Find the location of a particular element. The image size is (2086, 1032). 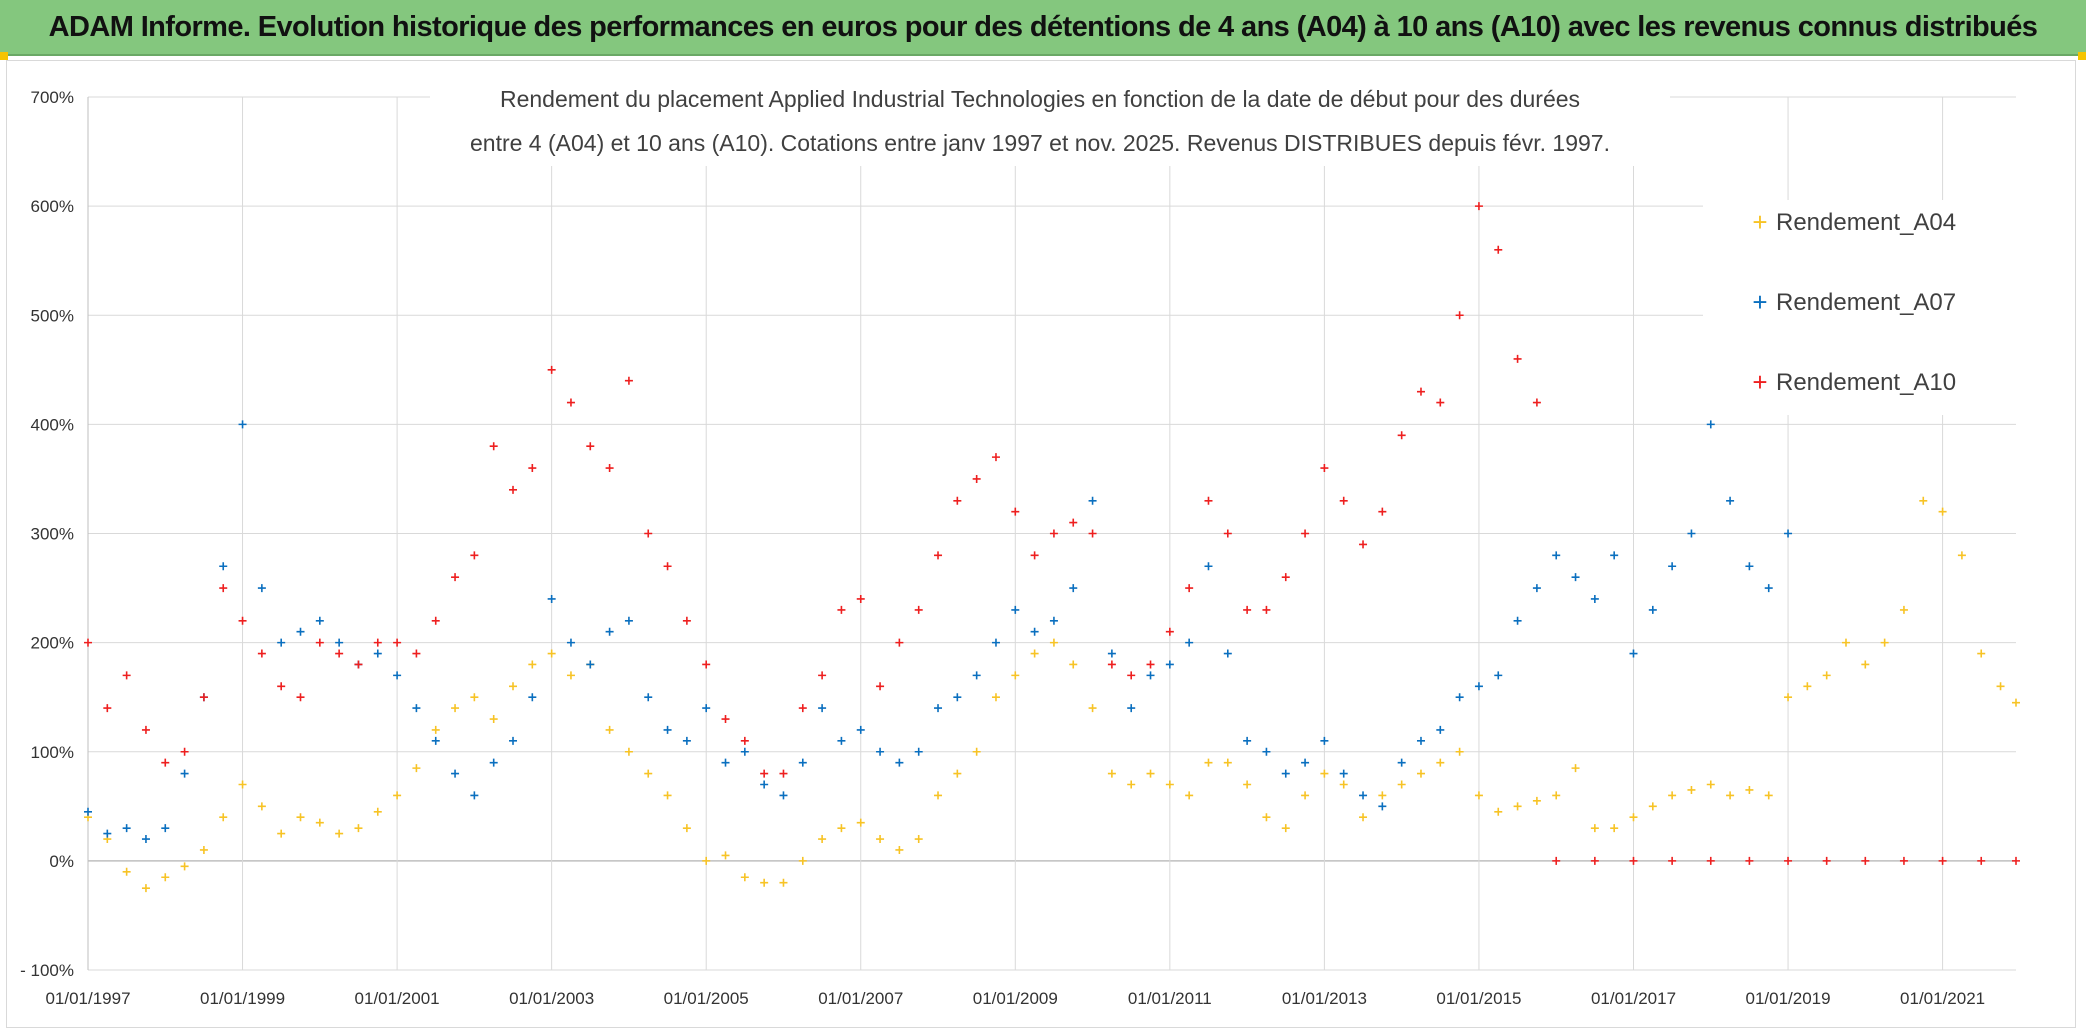

x-tick-label: 01/01/2007 is located at coordinates (860, 998).